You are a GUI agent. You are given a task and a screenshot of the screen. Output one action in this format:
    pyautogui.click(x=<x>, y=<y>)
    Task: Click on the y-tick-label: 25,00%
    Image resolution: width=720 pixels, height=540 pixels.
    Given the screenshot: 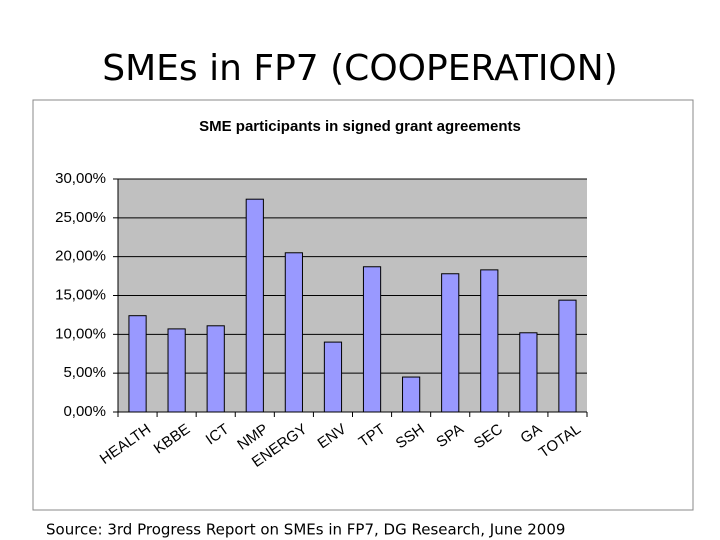 What is the action you would take?
    pyautogui.click(x=80, y=217)
    